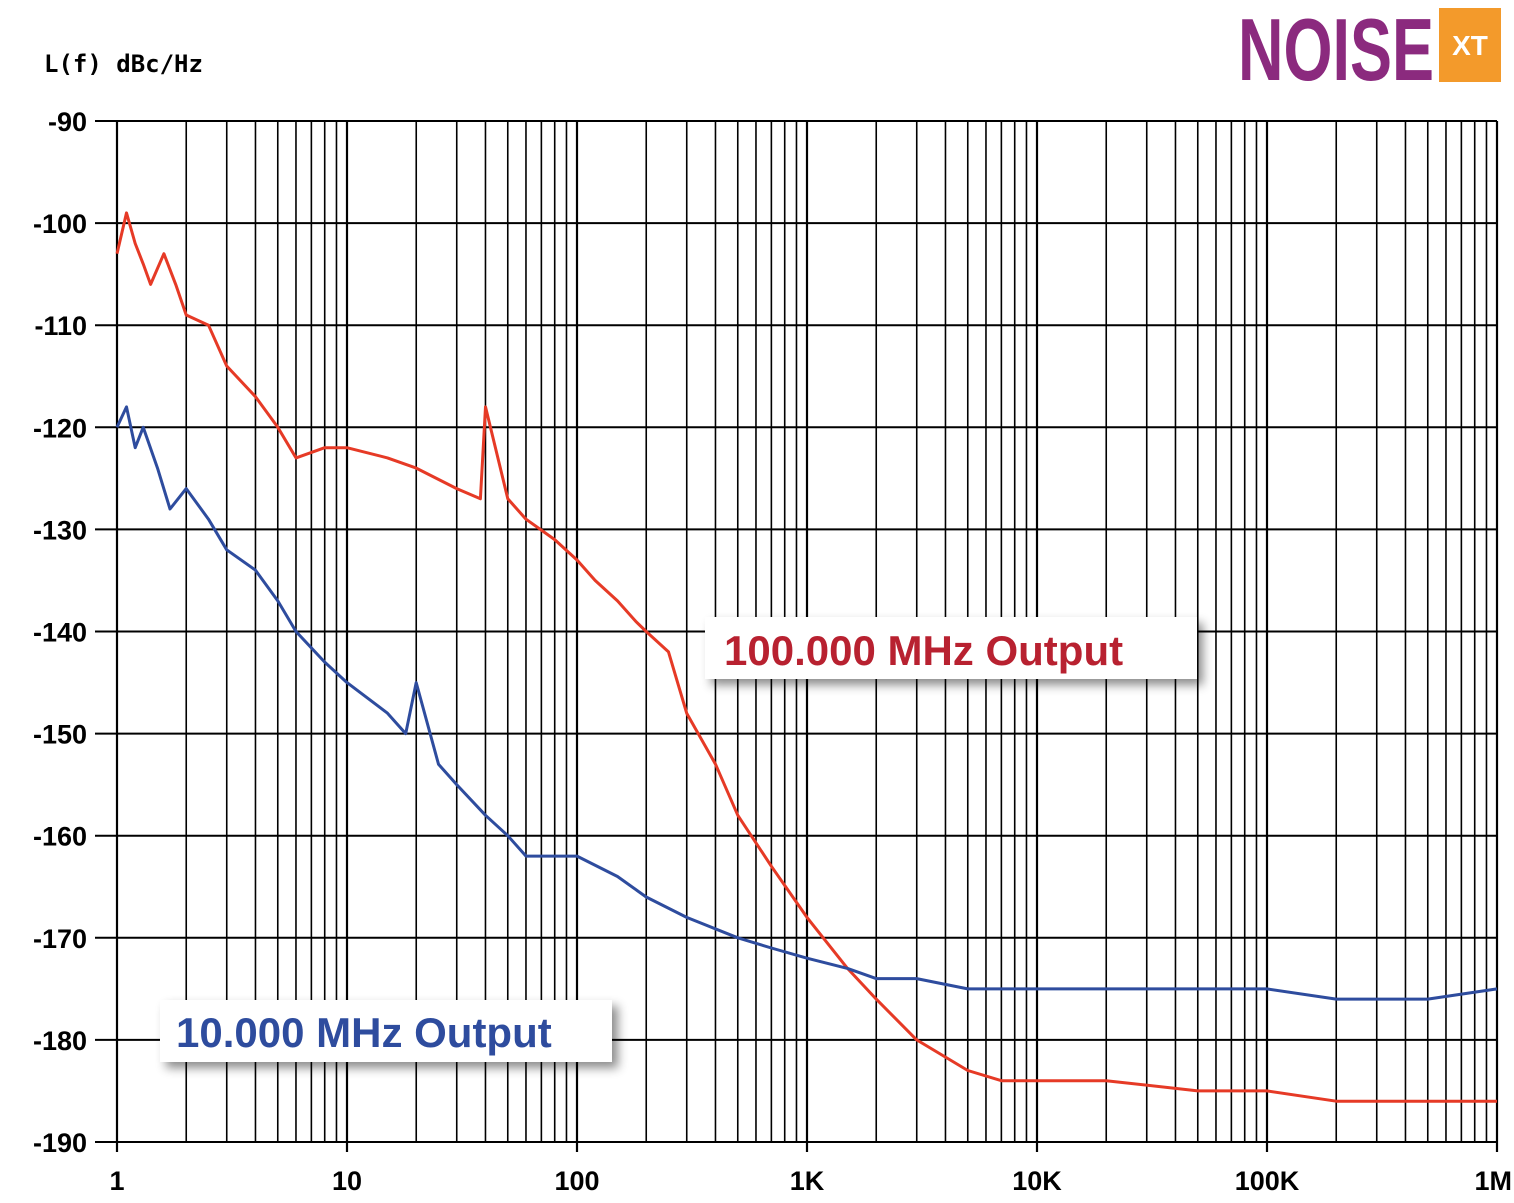 The image size is (1514, 1203). What do you see at coordinates (1037, 1181) in the screenshot?
I see `x-tick-label: 10K` at bounding box center [1037, 1181].